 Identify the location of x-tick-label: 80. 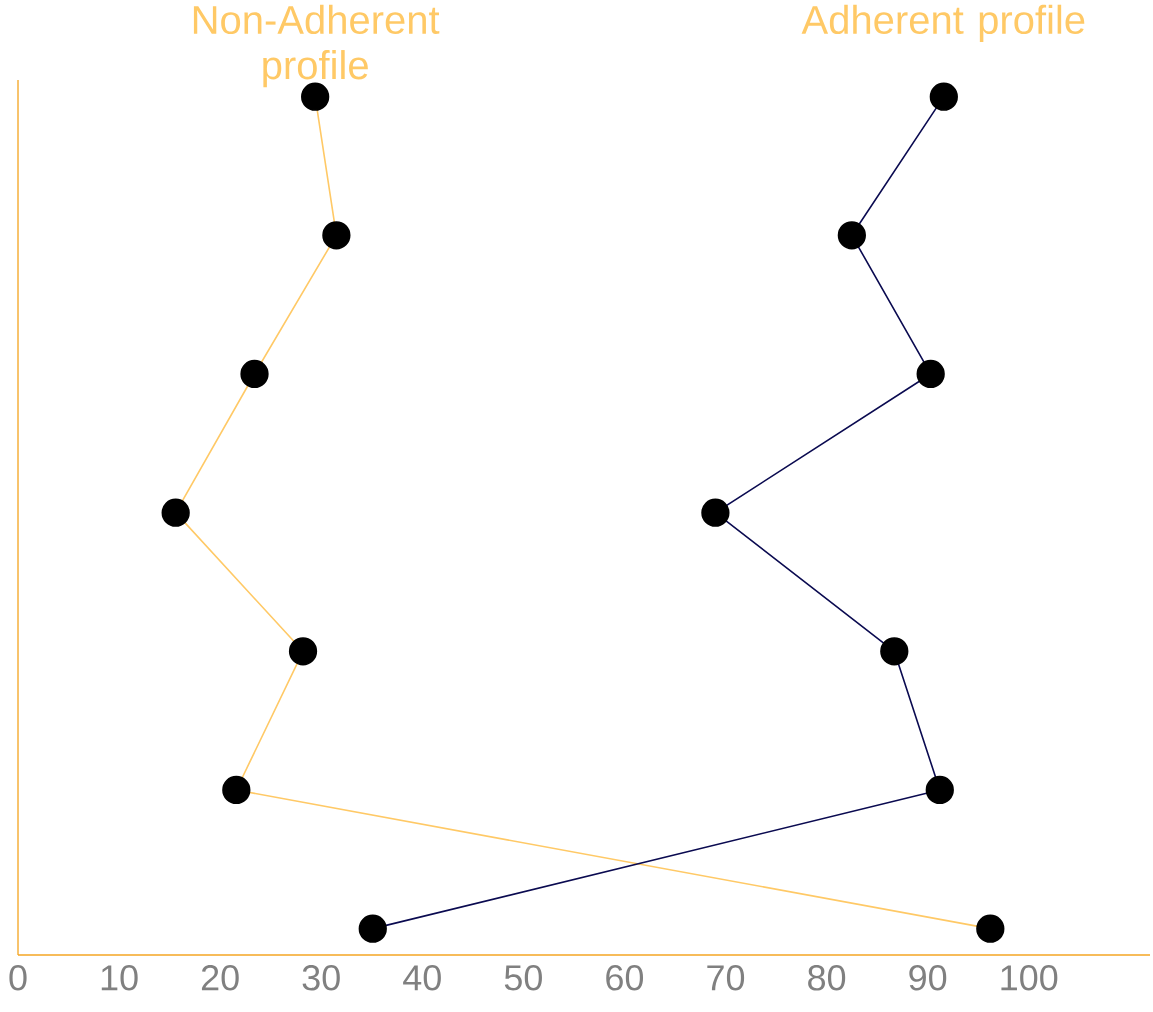
(827, 978).